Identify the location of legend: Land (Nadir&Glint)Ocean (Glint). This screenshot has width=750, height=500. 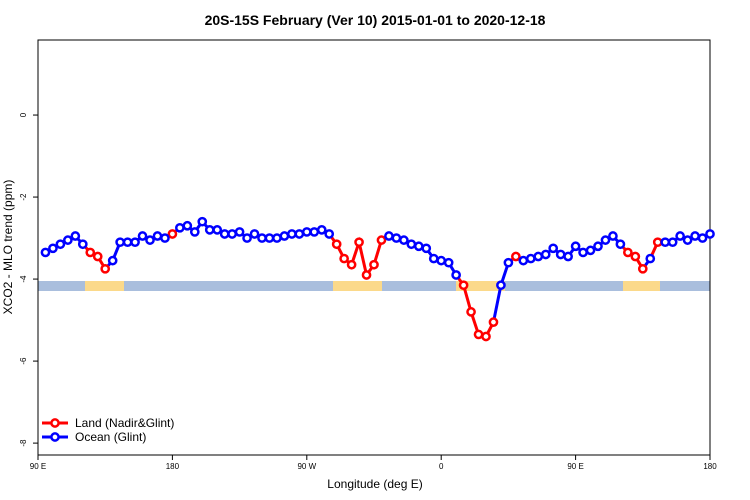
(108, 430).